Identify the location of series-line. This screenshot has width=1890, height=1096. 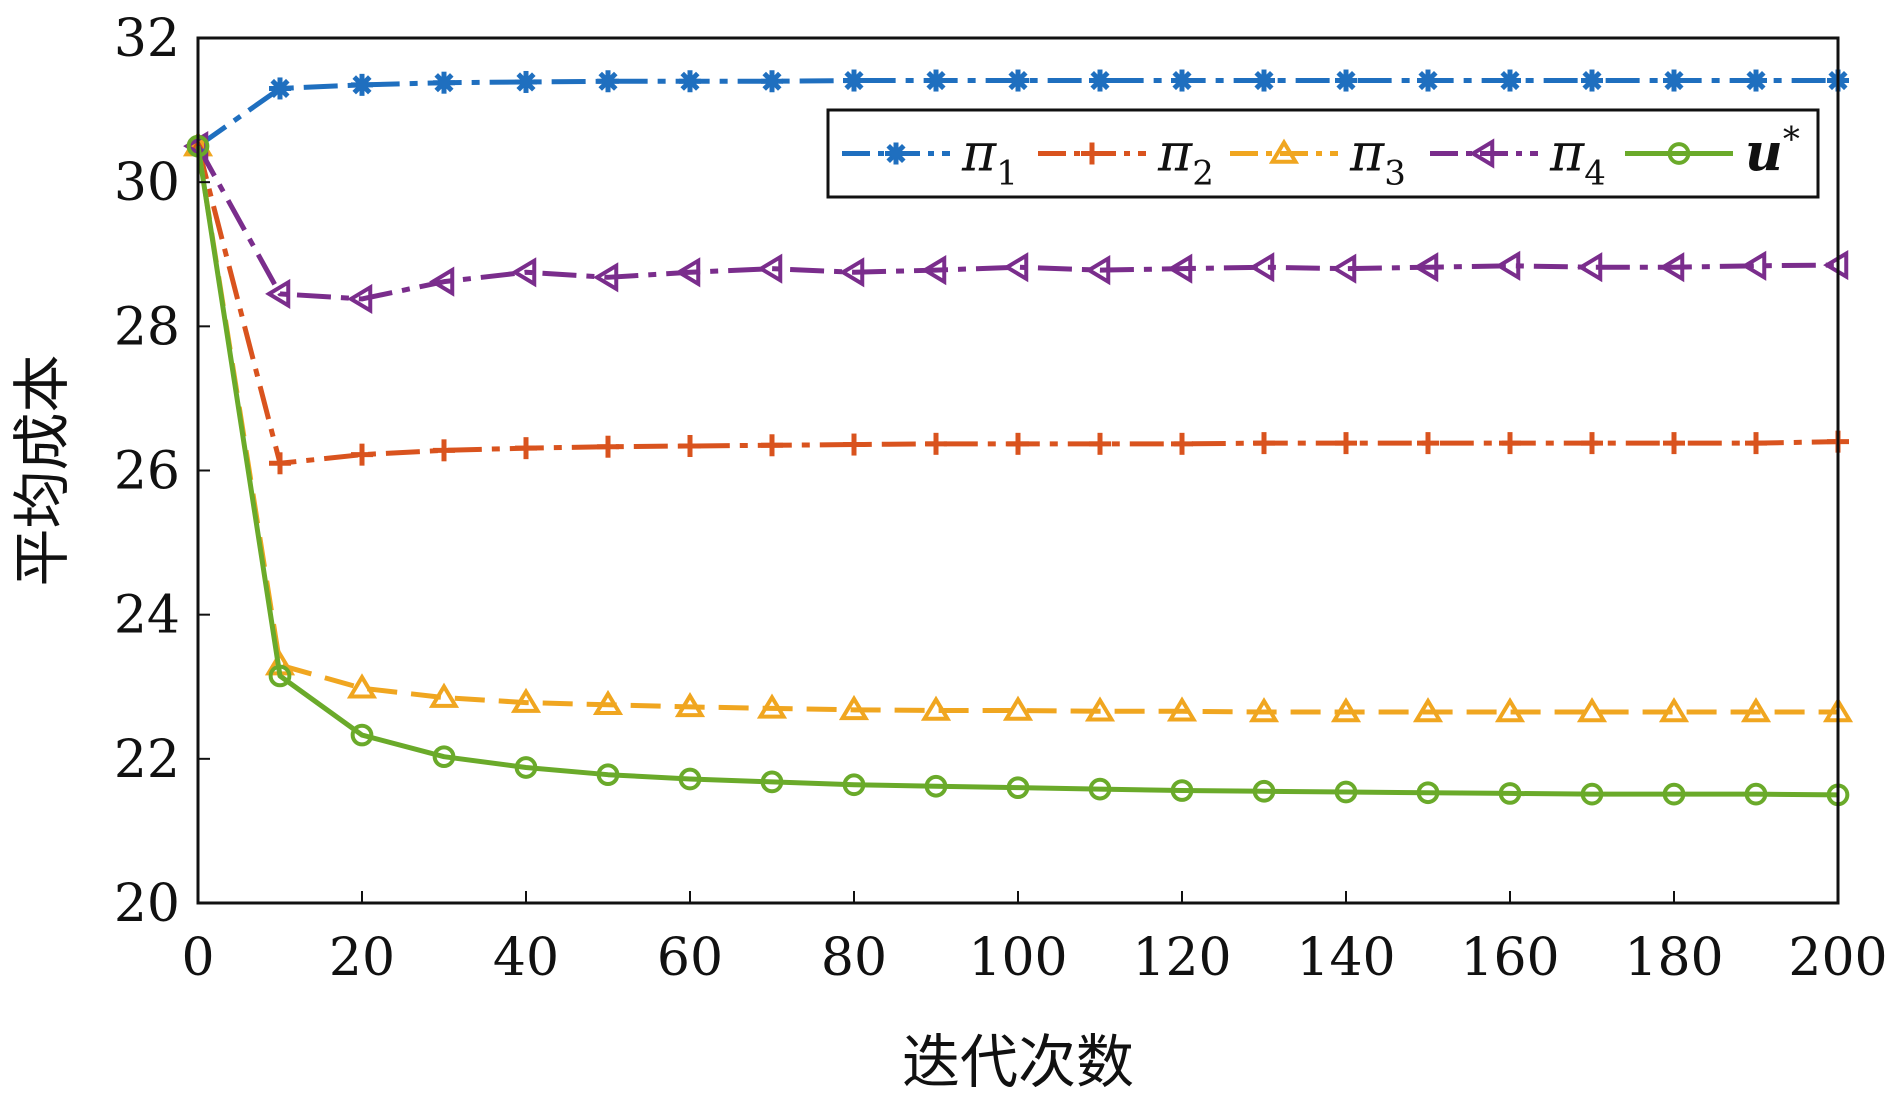
(1017, 223).